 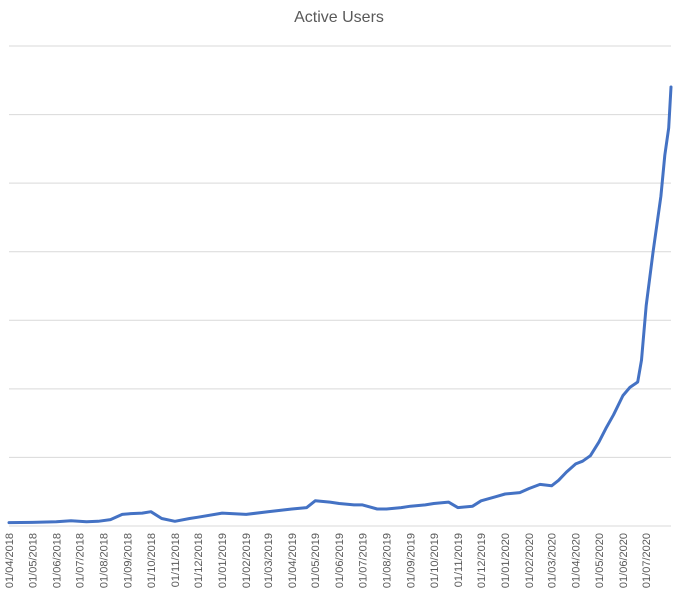 I want to click on x-tick-label: 01/08/2018, so click(x=105, y=560).